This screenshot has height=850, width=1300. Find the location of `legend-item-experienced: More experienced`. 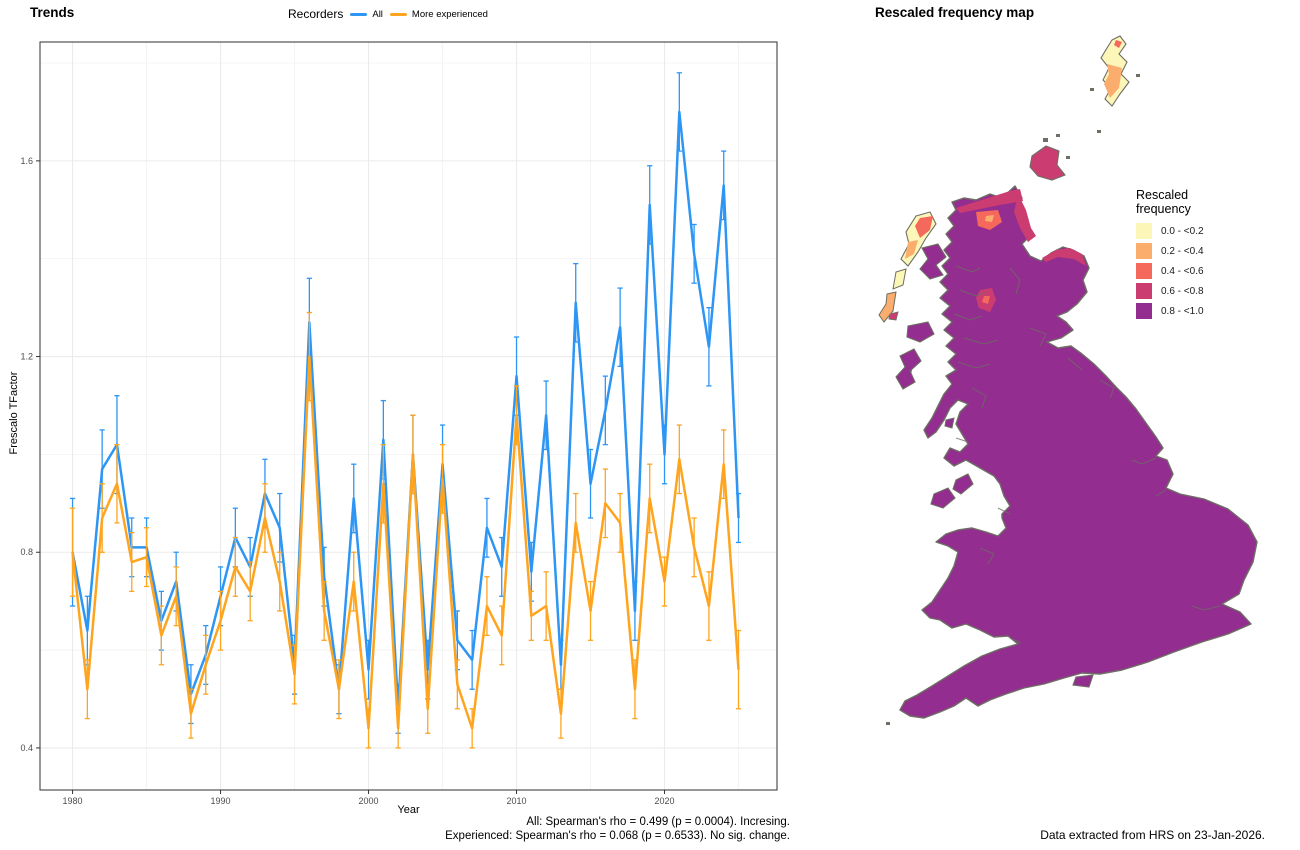

legend-item-experienced: More experienced is located at coordinates (438, 14).